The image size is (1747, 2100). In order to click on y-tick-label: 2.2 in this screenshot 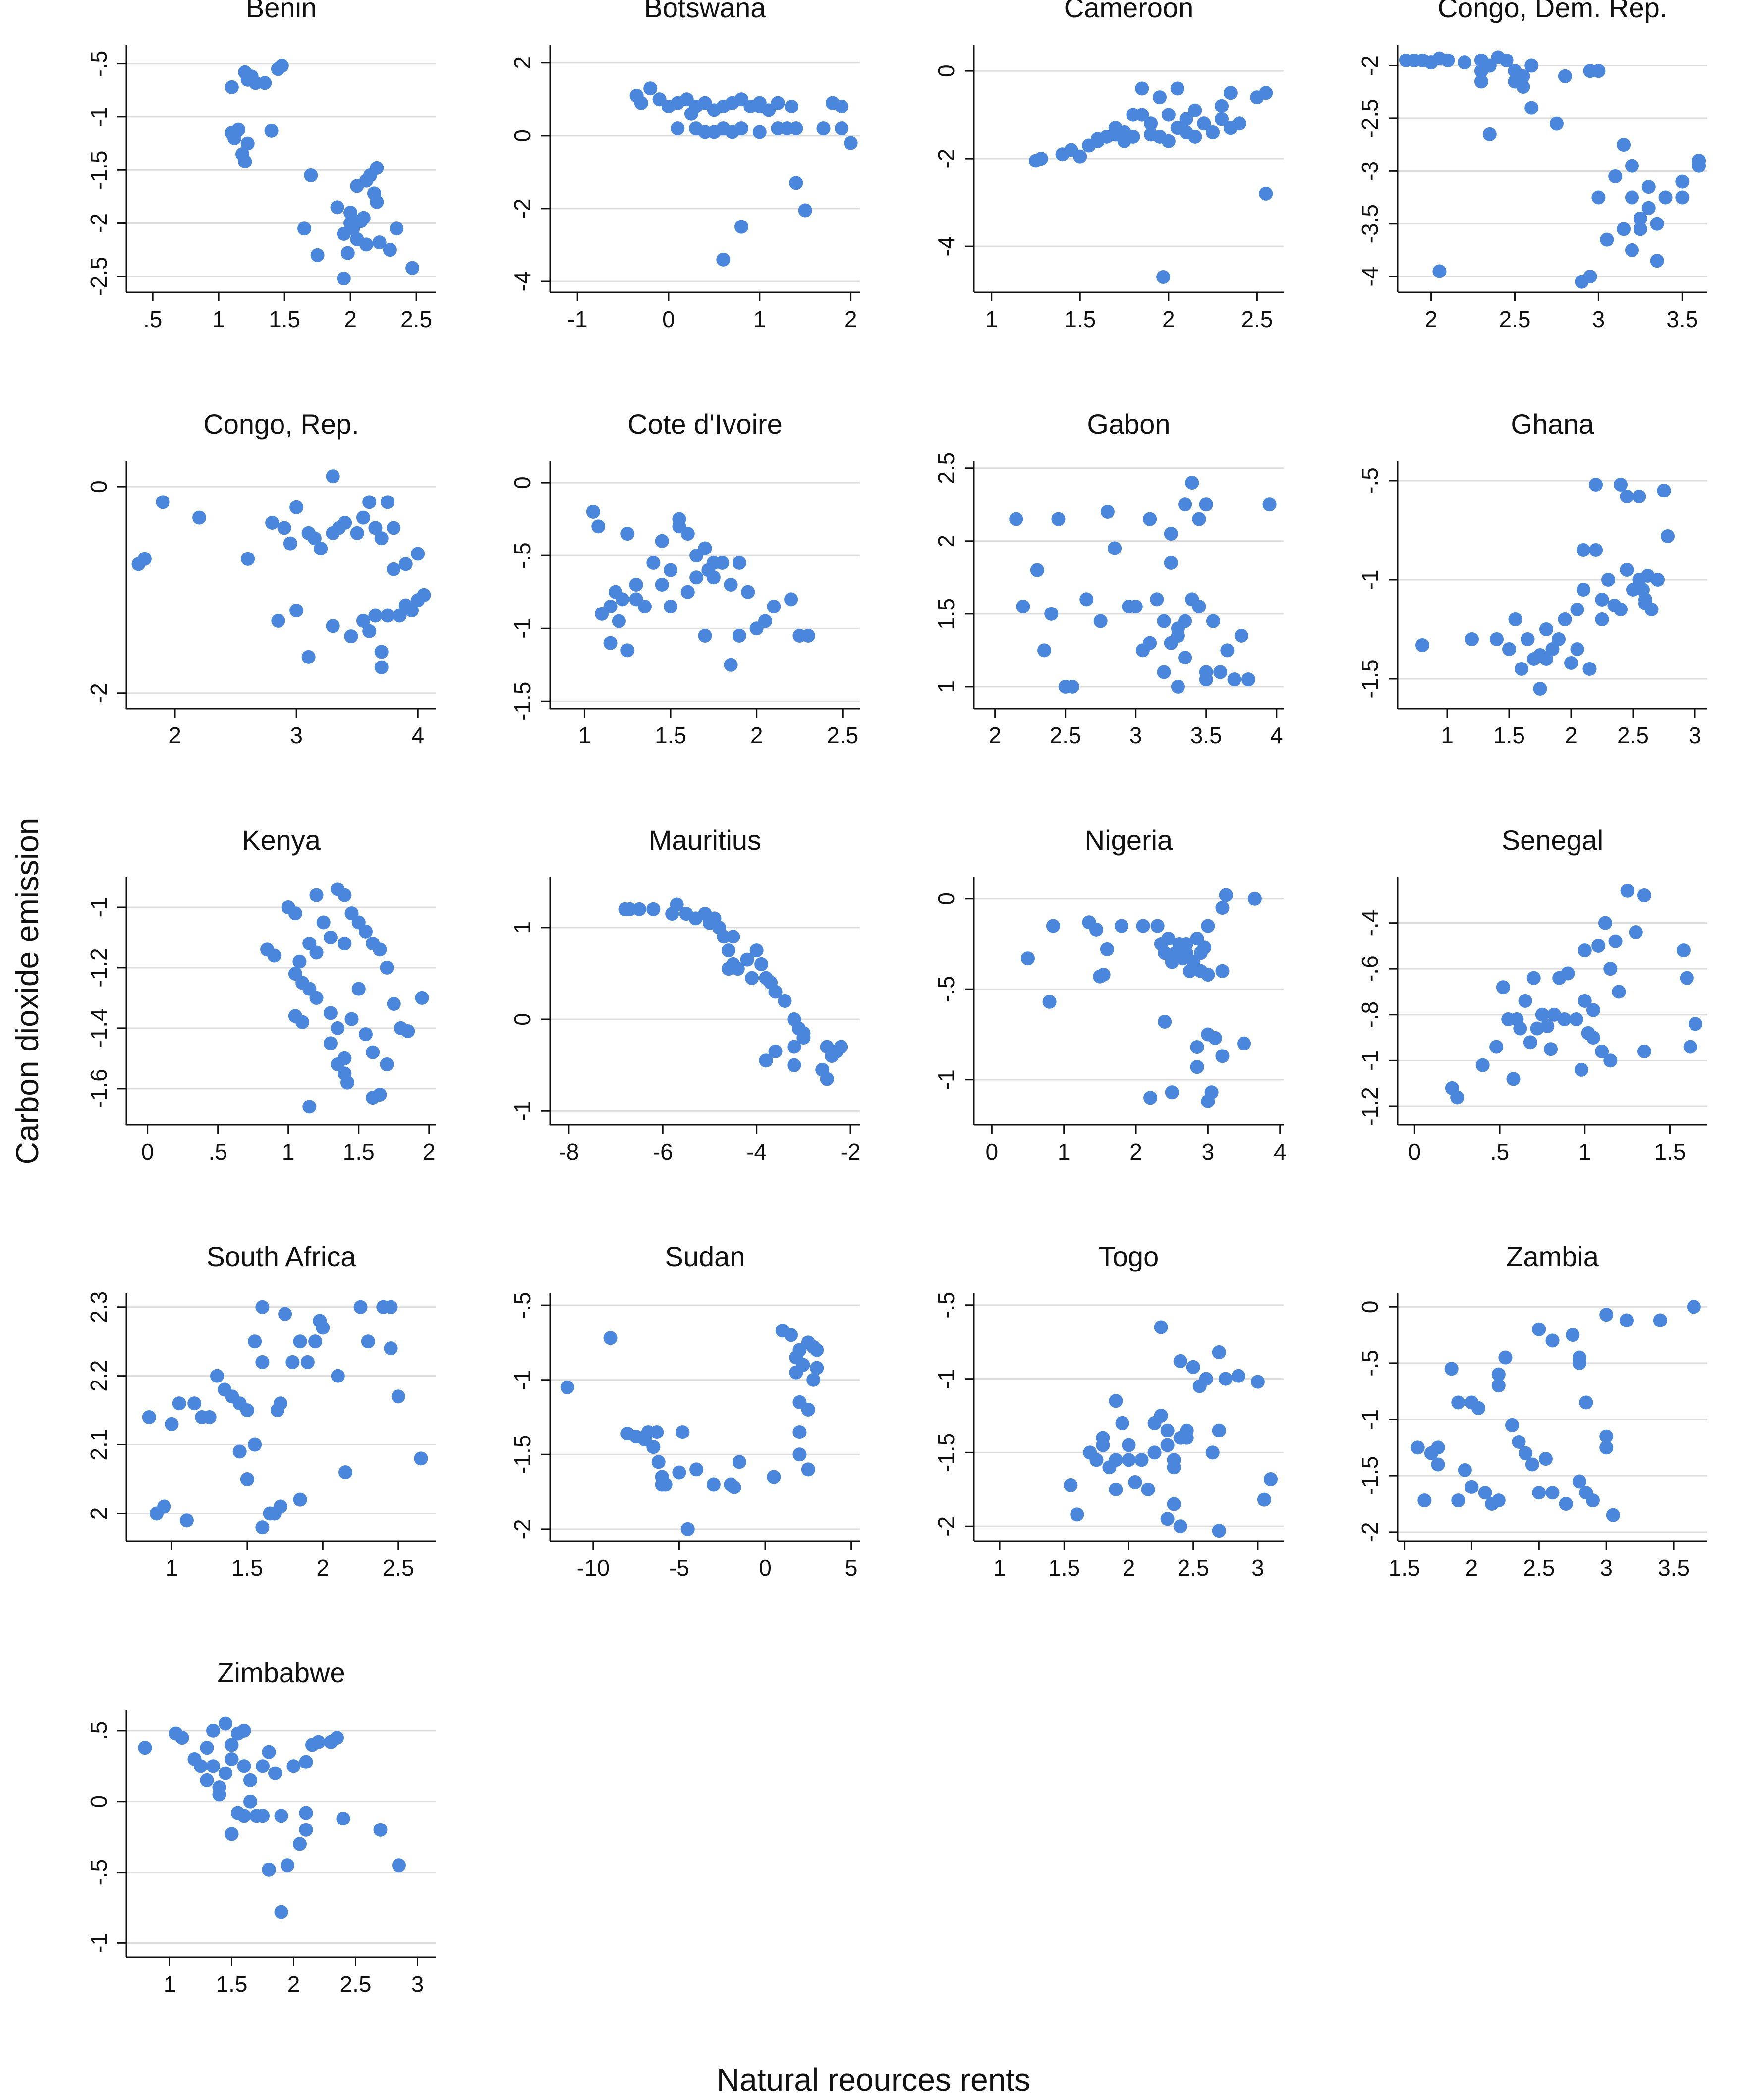, I will do `click(99, 1376)`.